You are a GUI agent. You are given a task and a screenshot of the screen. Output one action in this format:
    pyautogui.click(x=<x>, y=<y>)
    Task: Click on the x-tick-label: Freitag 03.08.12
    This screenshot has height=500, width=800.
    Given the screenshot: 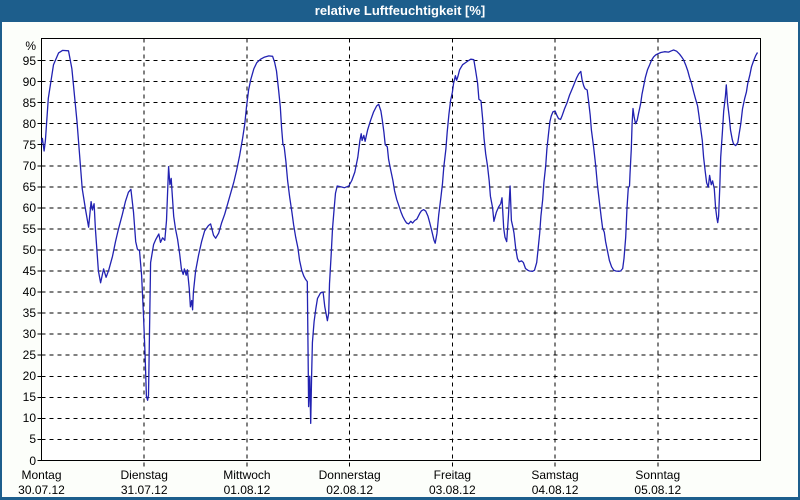 What is the action you would take?
    pyautogui.click(x=452, y=482)
    